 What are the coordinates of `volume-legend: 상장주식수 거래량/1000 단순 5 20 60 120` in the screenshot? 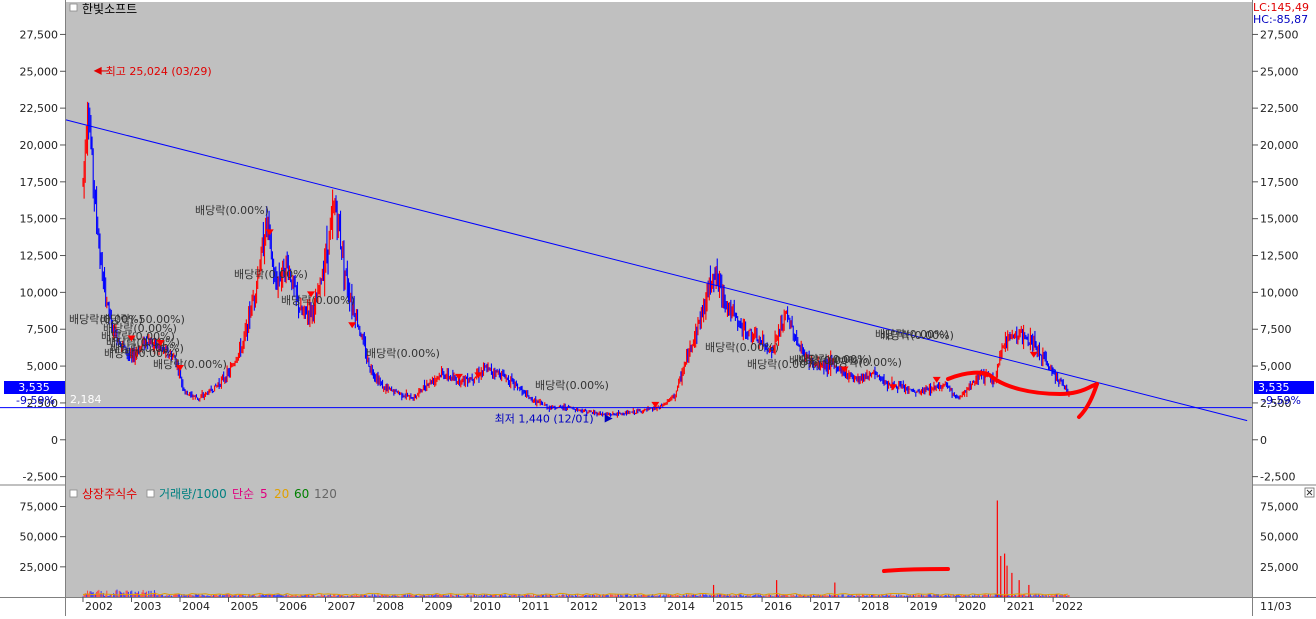 It's located at (203, 494).